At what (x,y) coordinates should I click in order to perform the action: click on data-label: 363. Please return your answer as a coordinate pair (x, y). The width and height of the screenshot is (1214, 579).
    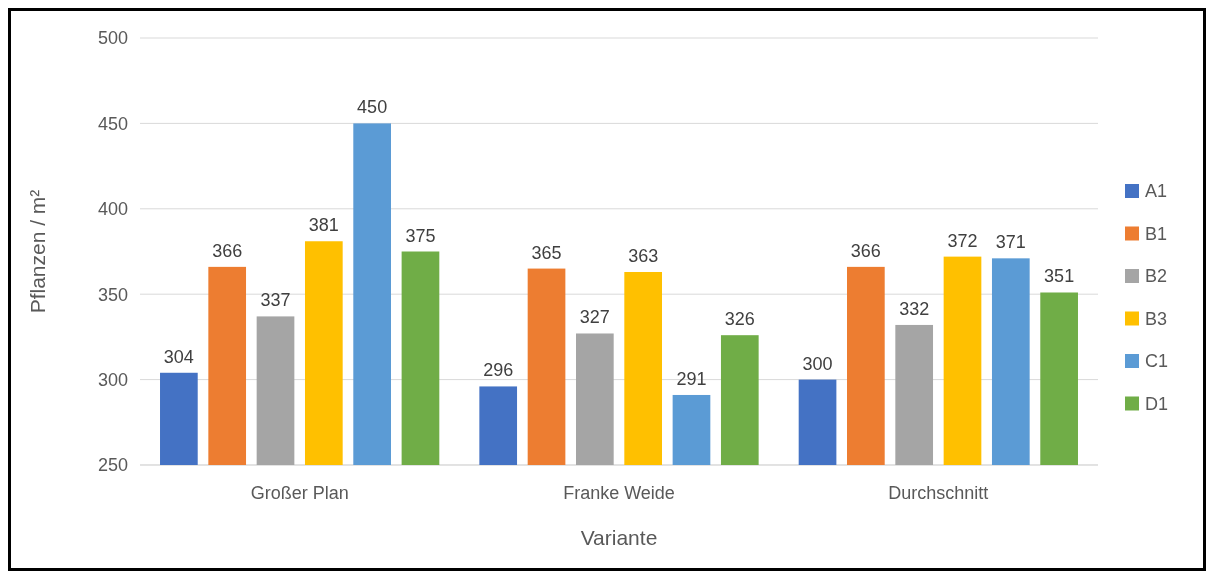
    Looking at the image, I should click on (643, 256).